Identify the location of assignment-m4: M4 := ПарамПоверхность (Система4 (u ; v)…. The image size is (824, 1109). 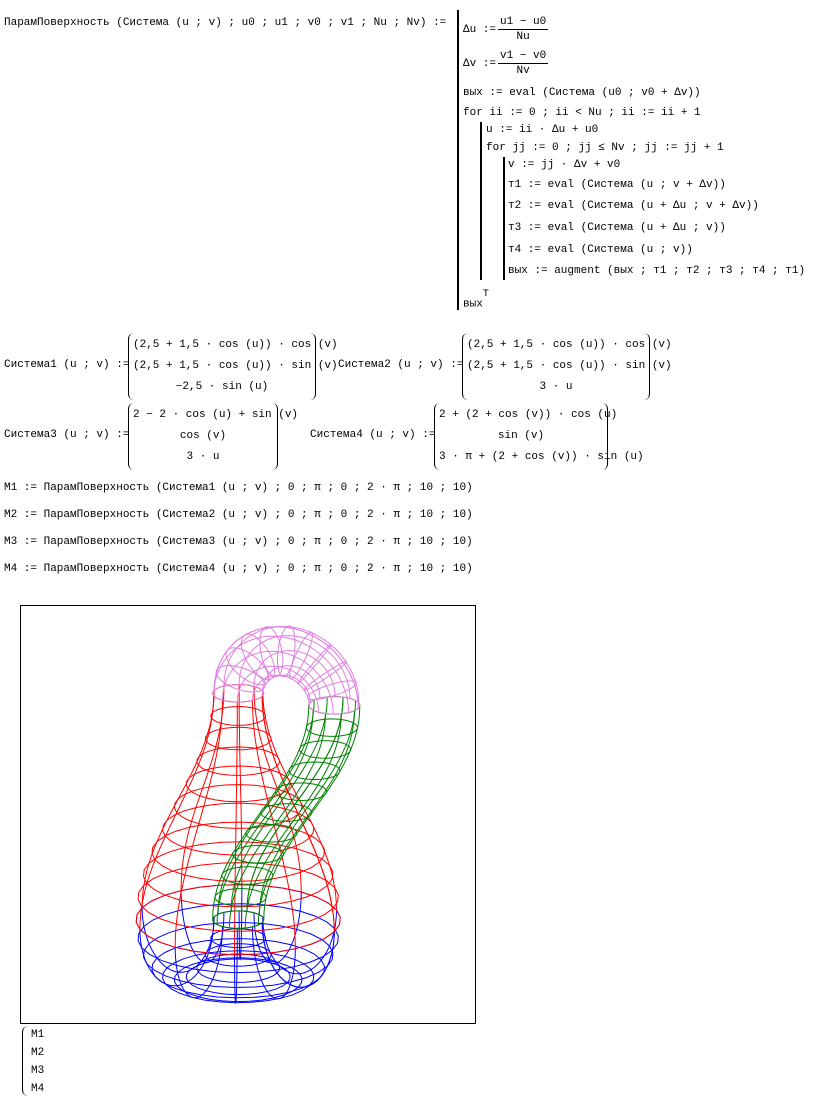
(238, 569).